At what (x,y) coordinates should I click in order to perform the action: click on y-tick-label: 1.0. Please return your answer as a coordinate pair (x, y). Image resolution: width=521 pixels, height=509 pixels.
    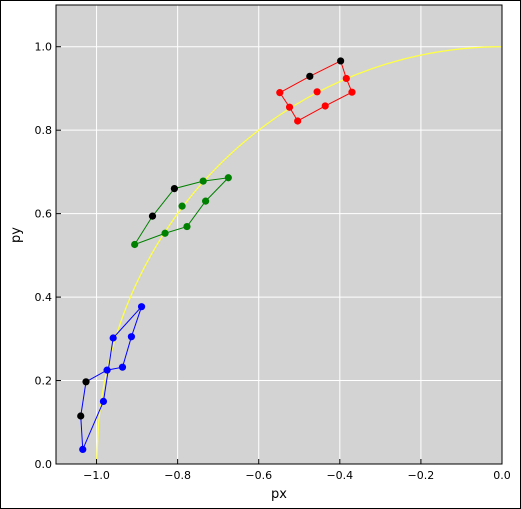
    Looking at the image, I should click on (44, 47).